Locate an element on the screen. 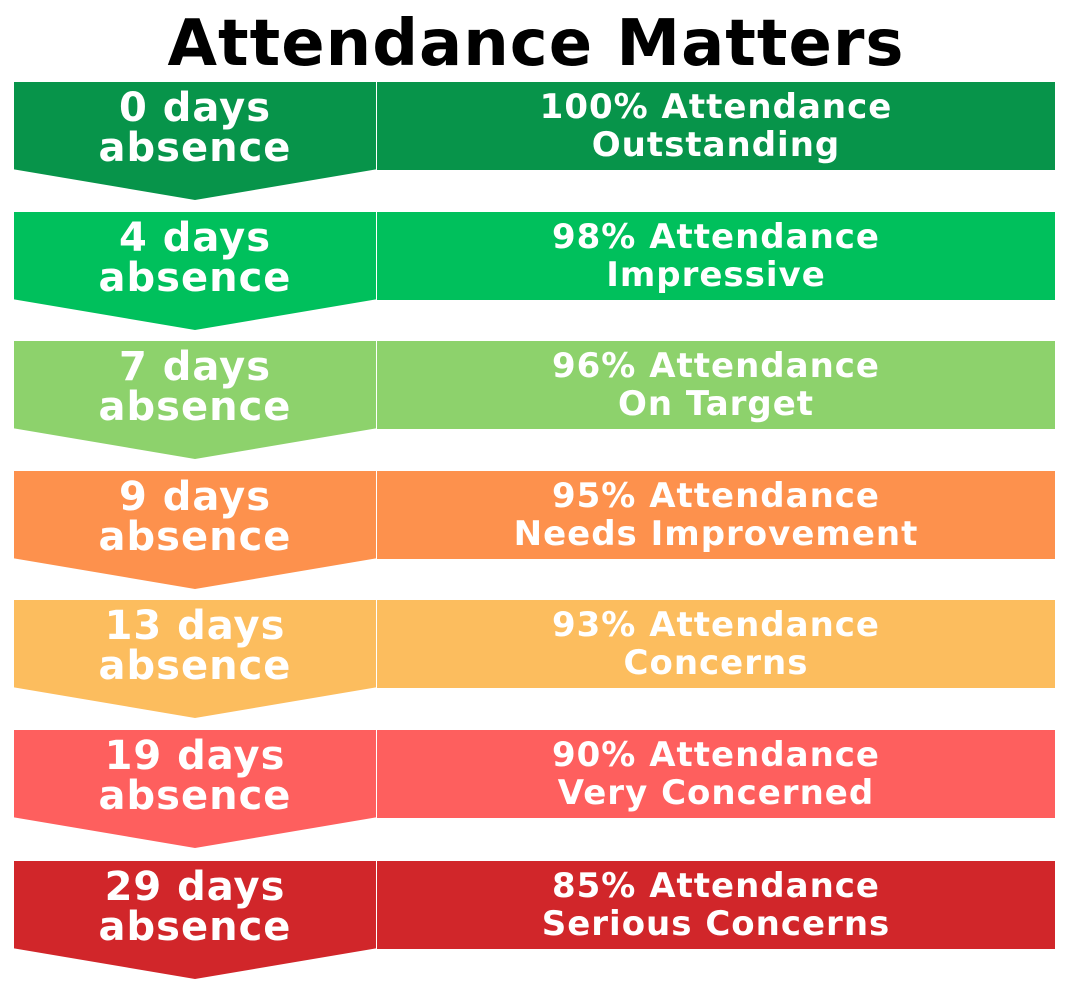 The image size is (1072, 992). attendance-band: 85% Attendance Serious Concerns is located at coordinates (716, 905).